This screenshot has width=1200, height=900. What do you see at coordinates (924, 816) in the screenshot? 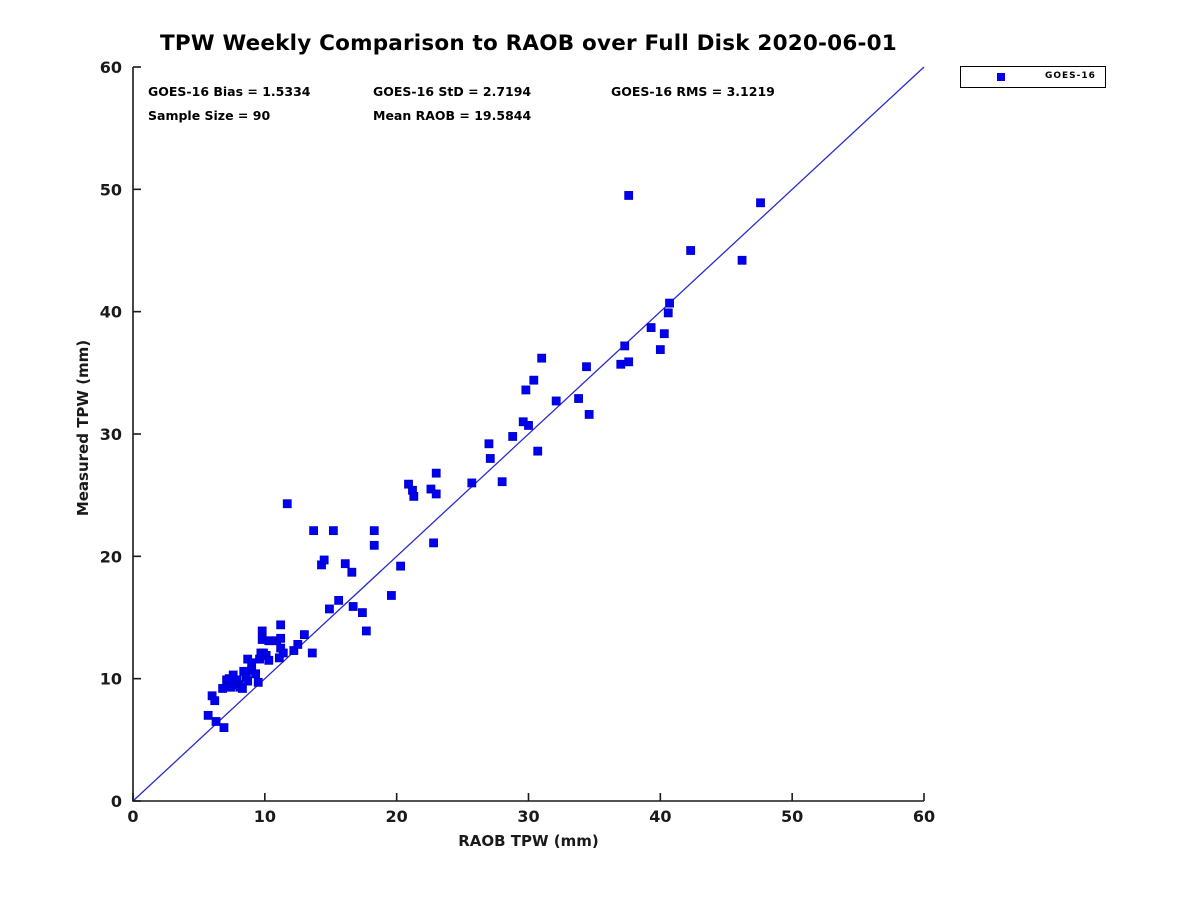
I see `x-tick-label: 60` at bounding box center [924, 816].